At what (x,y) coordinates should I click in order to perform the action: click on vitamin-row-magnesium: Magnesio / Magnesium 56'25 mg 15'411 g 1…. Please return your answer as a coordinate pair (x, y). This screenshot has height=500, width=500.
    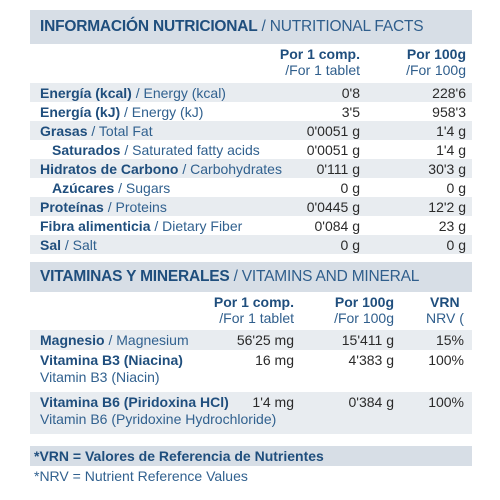
    Looking at the image, I should click on (251, 340).